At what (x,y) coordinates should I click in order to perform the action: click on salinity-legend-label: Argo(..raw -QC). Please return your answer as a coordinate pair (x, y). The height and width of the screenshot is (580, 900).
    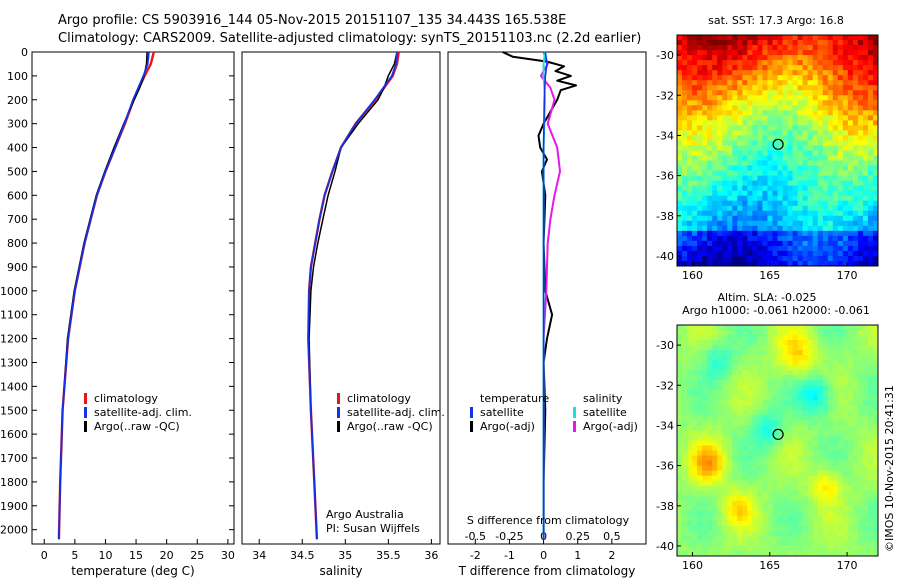
    Looking at the image, I should click on (390, 426).